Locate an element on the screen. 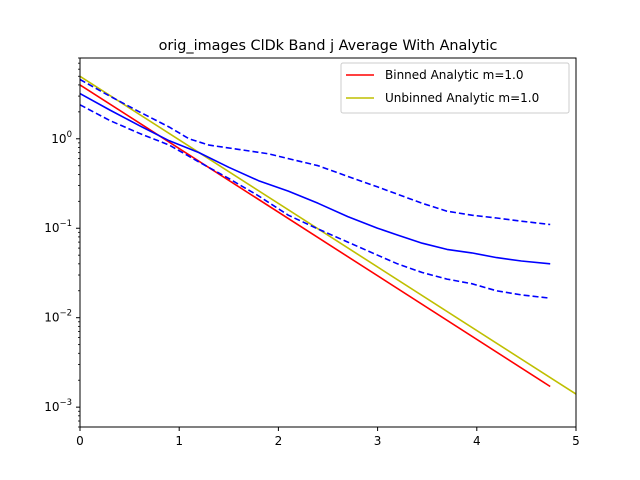 The image size is (640, 480). x-tick-label: 1 is located at coordinates (179, 441).